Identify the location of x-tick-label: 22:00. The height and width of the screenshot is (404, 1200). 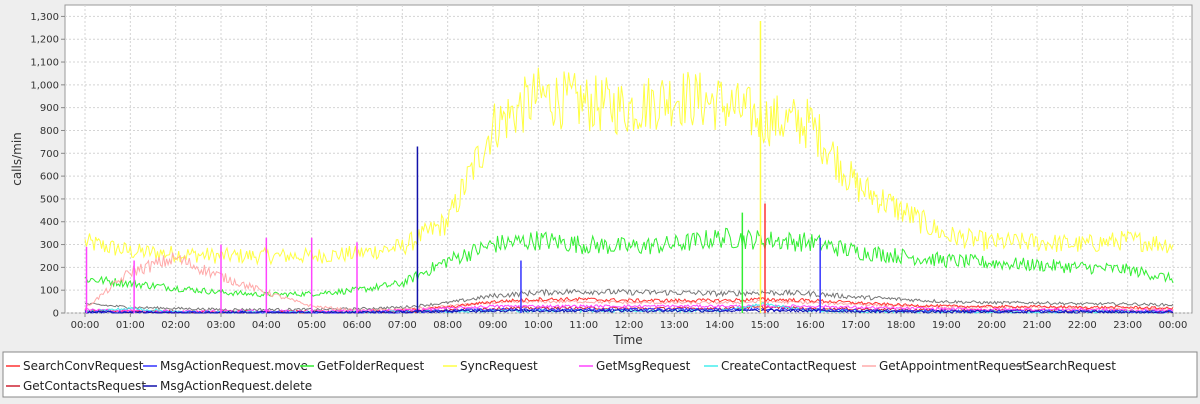
(1082, 325).